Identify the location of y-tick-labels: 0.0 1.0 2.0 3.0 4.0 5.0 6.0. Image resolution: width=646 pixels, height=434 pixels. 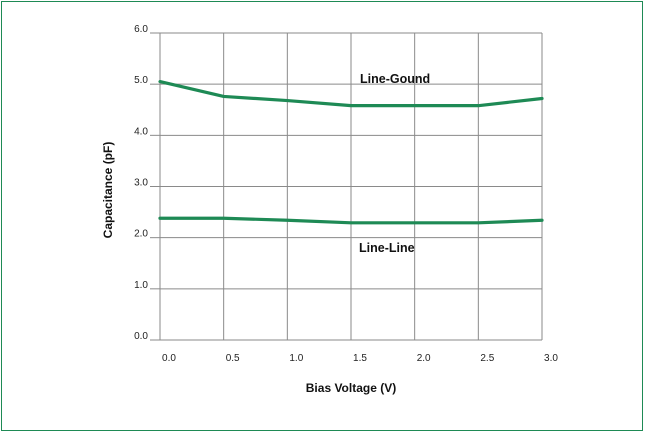
(141, 183).